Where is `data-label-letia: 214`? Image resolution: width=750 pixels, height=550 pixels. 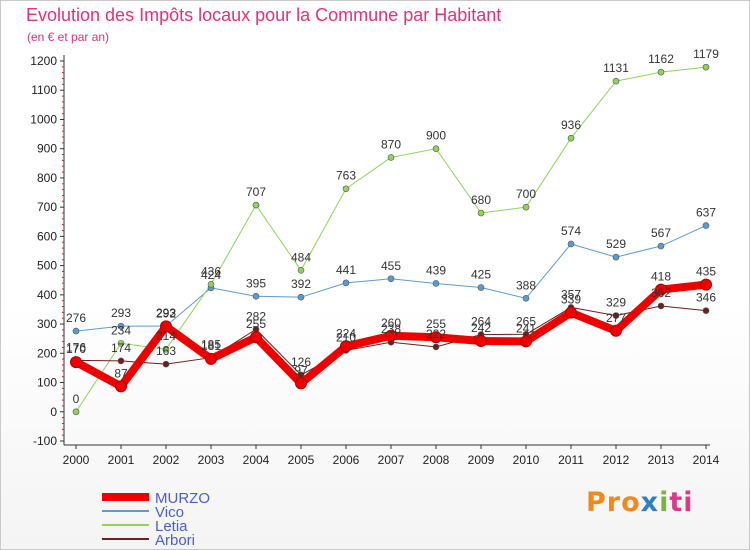 data-label-letia: 214 is located at coordinates (166, 336).